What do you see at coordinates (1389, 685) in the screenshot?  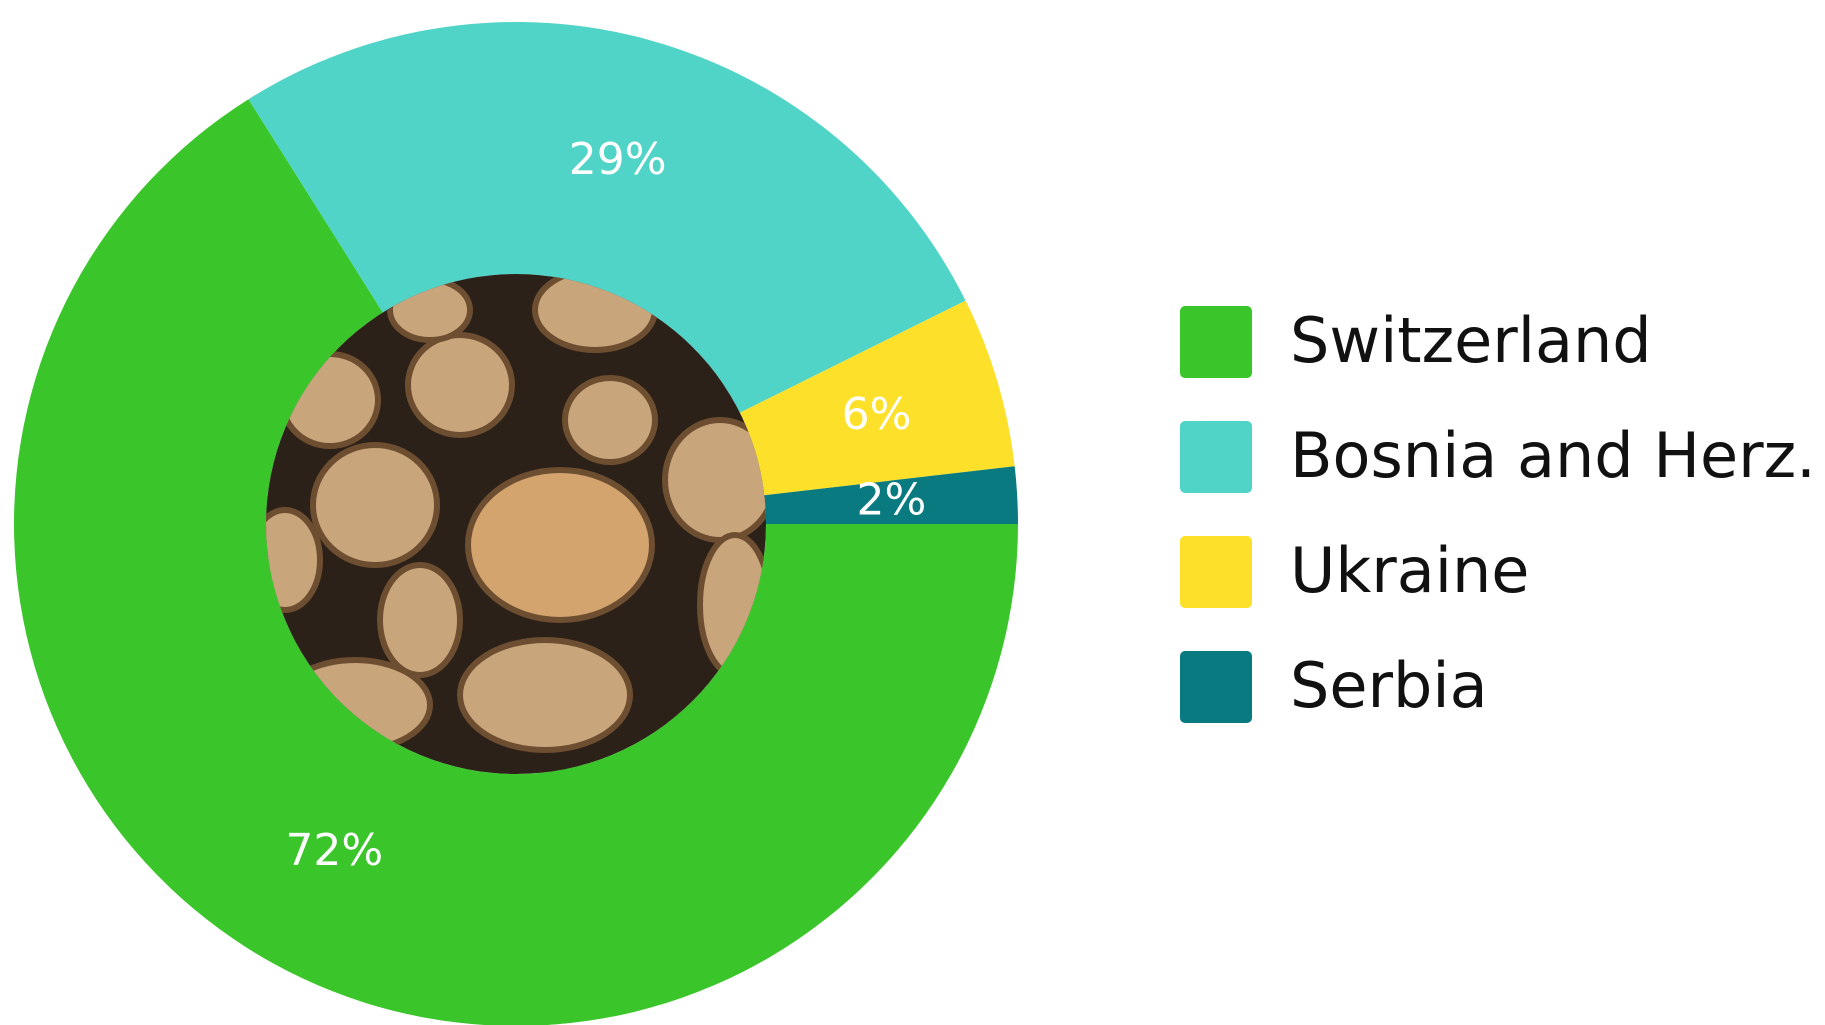 I see `legend-label: Serbia` at bounding box center [1389, 685].